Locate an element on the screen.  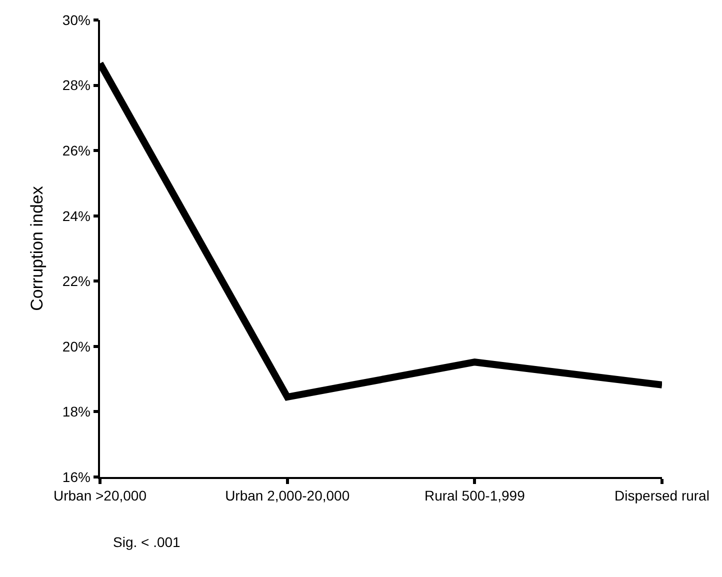
x-tick-label: Dispersed rural is located at coordinates (662, 496).